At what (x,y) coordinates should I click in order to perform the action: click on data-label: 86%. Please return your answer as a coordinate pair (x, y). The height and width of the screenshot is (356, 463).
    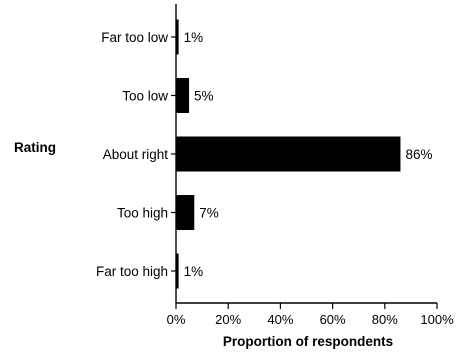
    Looking at the image, I should click on (418, 154).